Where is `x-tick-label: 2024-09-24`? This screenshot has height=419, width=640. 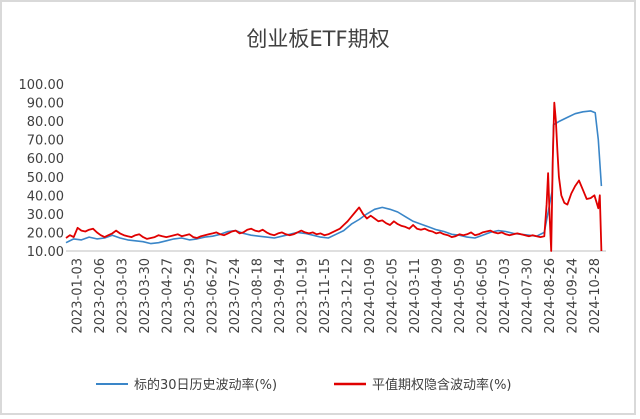 x-tick-label: 2024-09-24 is located at coordinates (572, 296).